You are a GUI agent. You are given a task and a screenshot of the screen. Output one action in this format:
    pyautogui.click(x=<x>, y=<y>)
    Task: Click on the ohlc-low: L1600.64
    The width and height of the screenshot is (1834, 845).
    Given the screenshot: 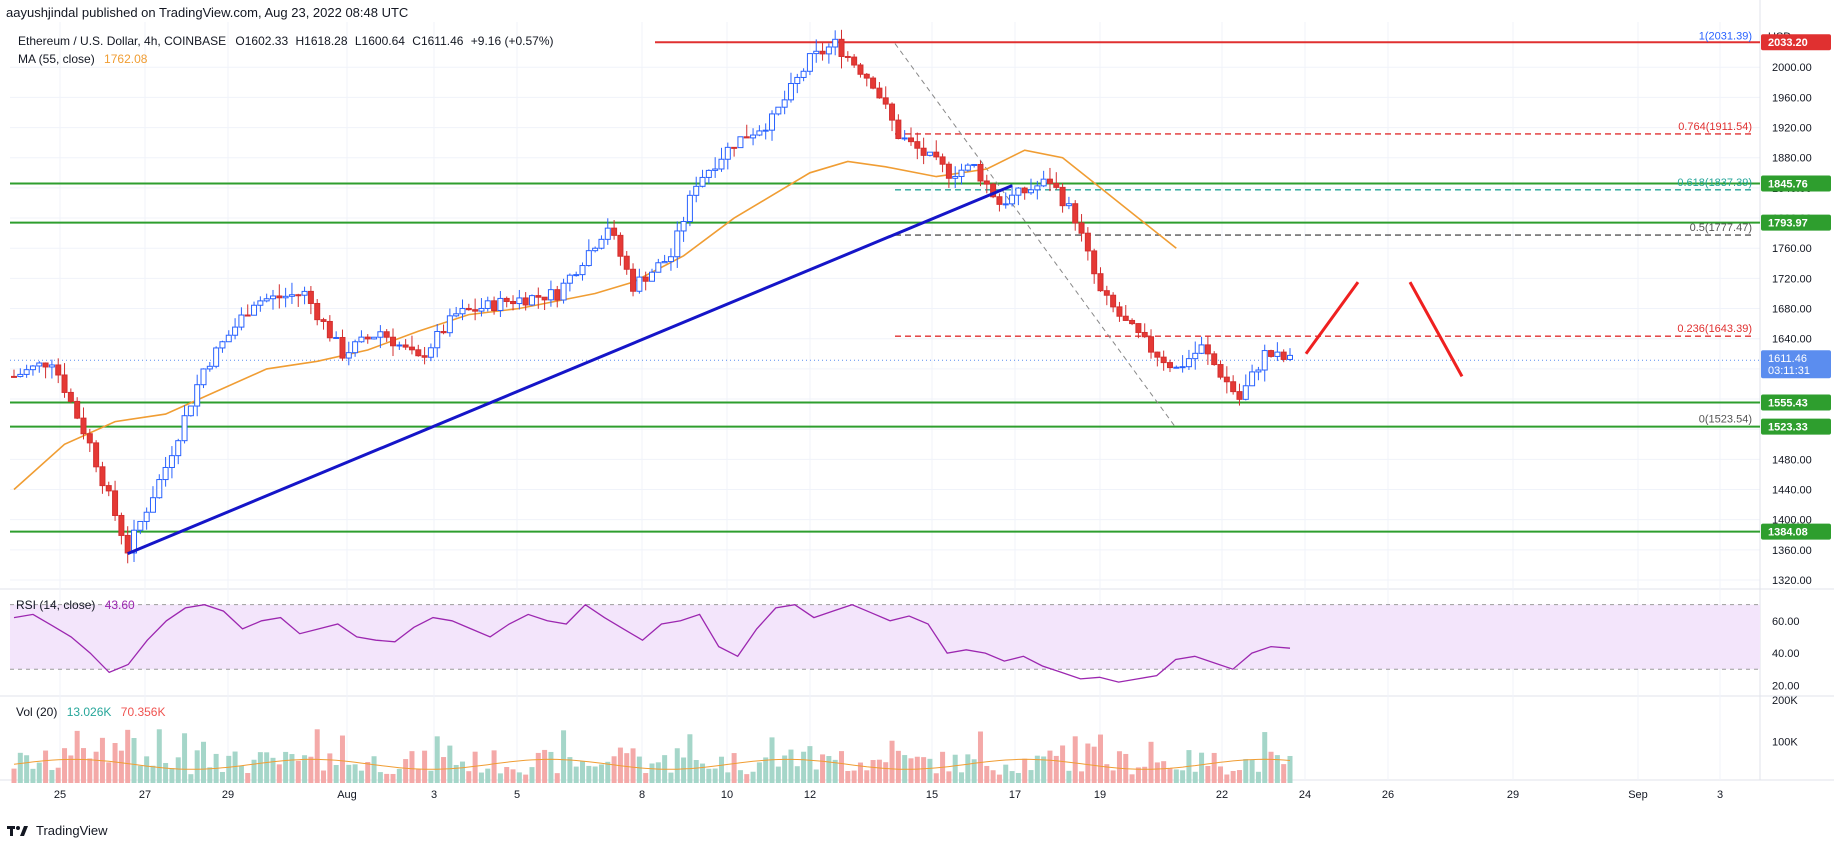 What is the action you would take?
    pyautogui.click(x=379, y=41)
    